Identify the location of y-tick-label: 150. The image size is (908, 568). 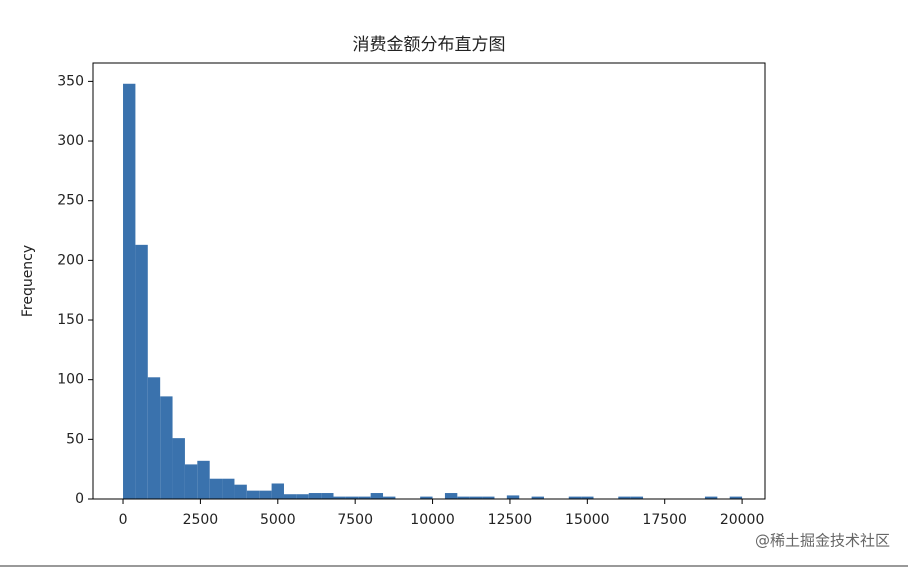
(70, 320).